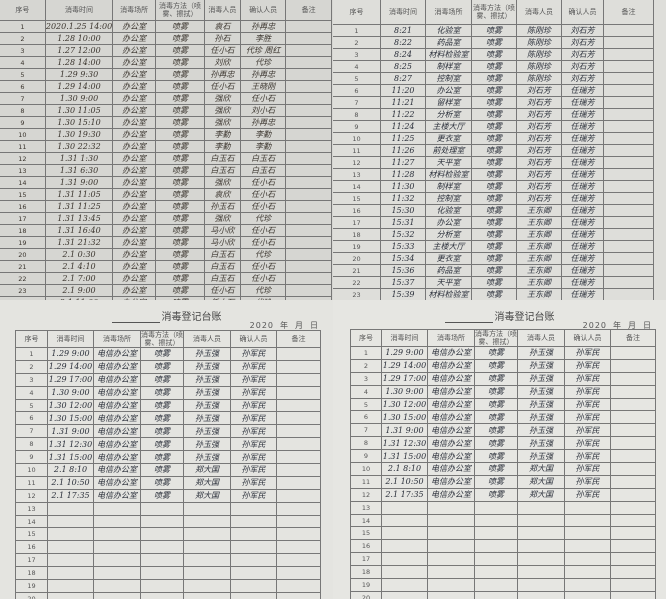 Image resolution: width=666 pixels, height=599 pixels. Describe the element at coordinates (493, 162) in the screenshot. I see `table-row: 12 11:27 天平室 喷雾 刘石芳 任瑞芳` at that location.